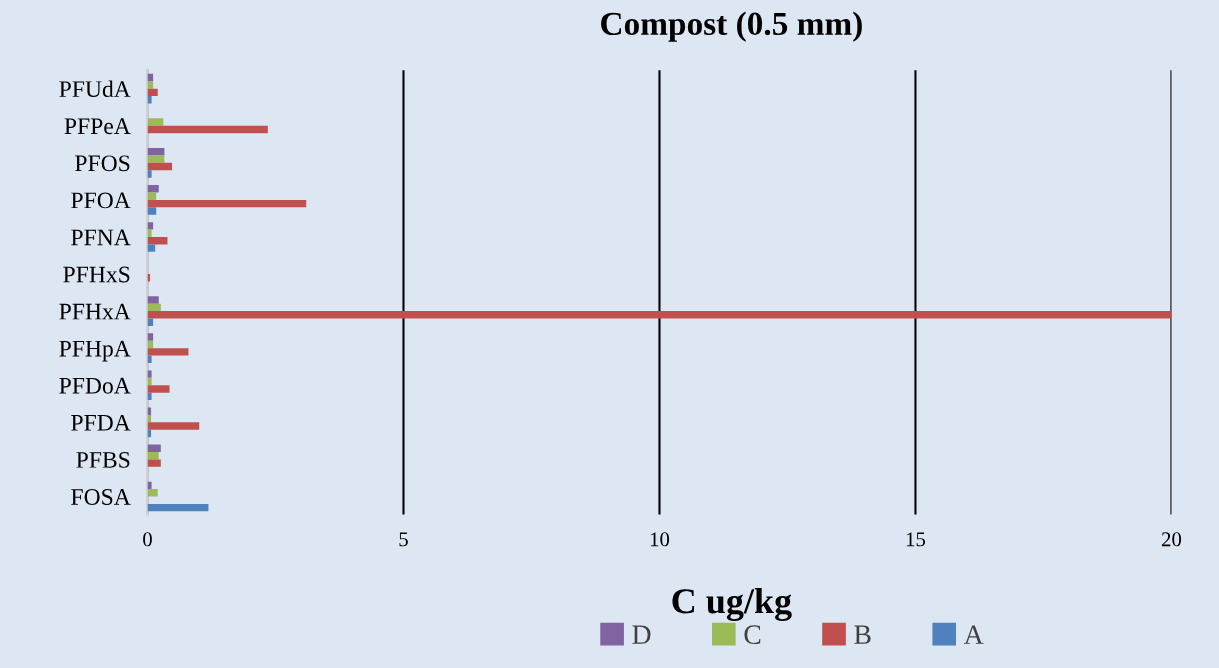  I want to click on y-tick-label: PFDoA, so click(95, 385).